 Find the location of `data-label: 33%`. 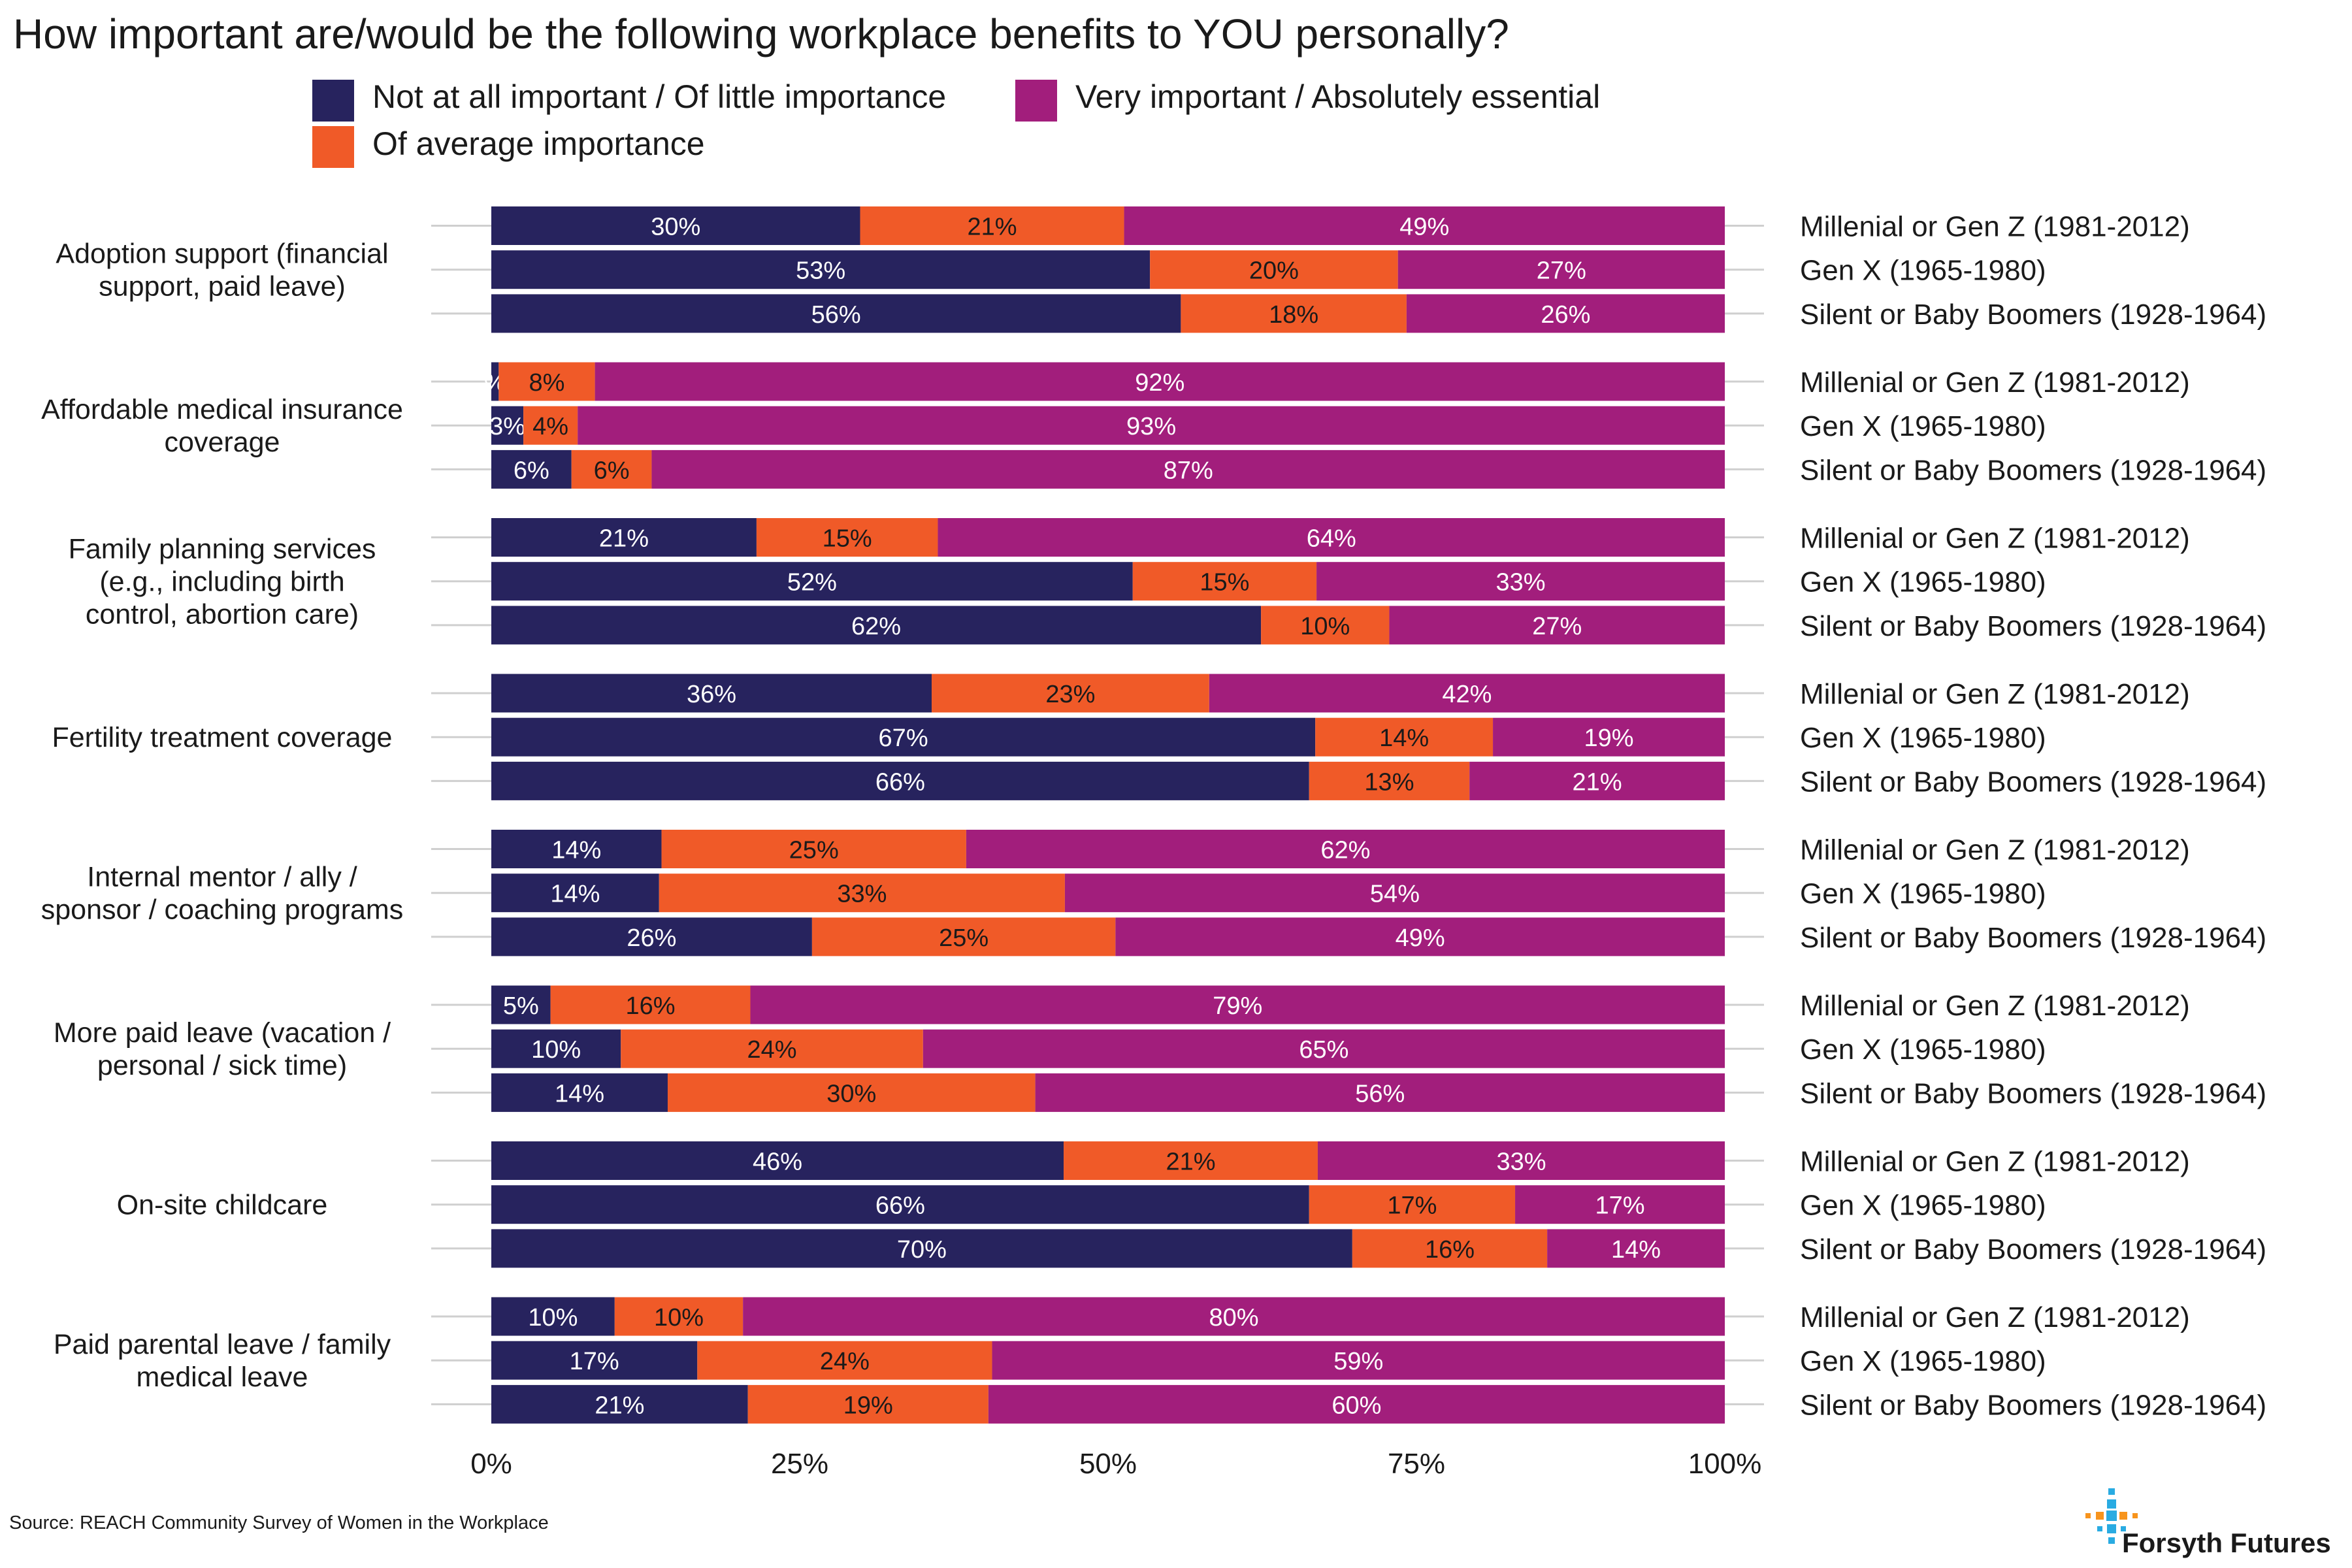

data-label: 33% is located at coordinates (1521, 582).